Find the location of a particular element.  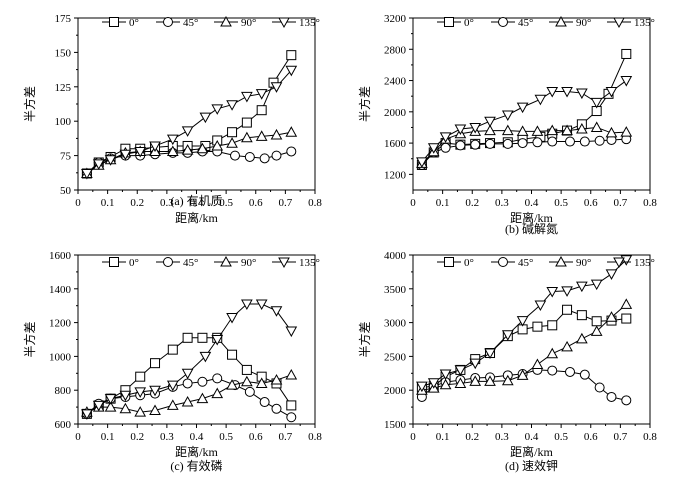

y-tick-label: 3200 is located at coordinates (395, 19).